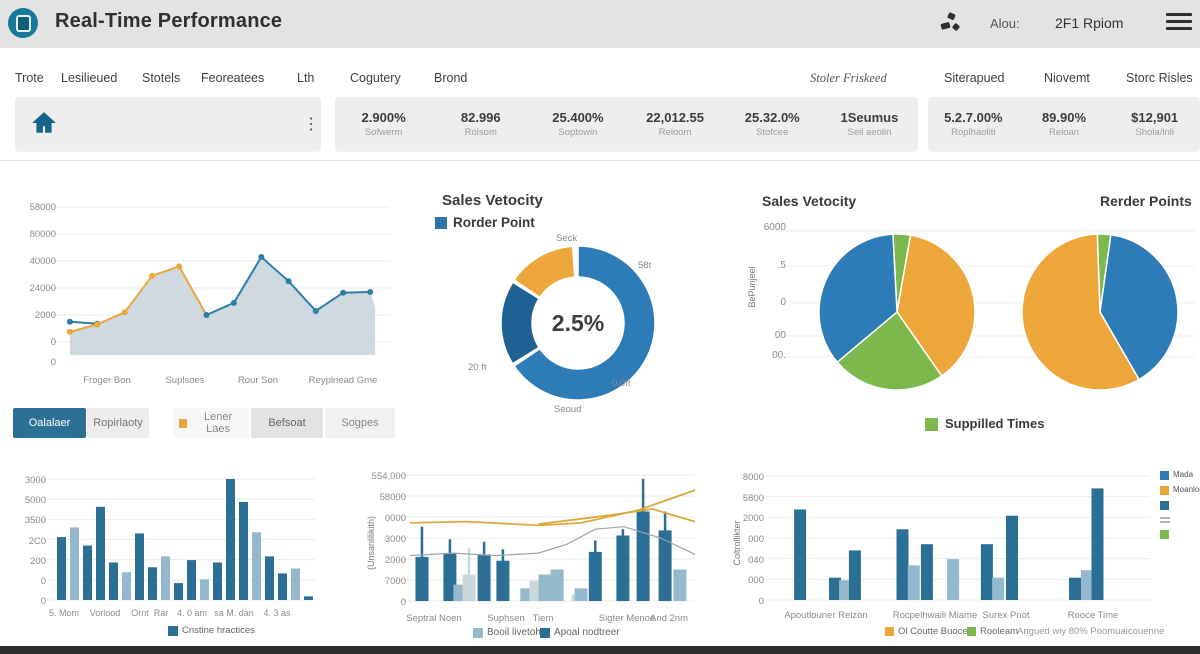 Image resolution: width=1200 pixels, height=654 pixels. Describe the element at coordinates (44, 123) in the screenshot. I see `home-icon` at that location.